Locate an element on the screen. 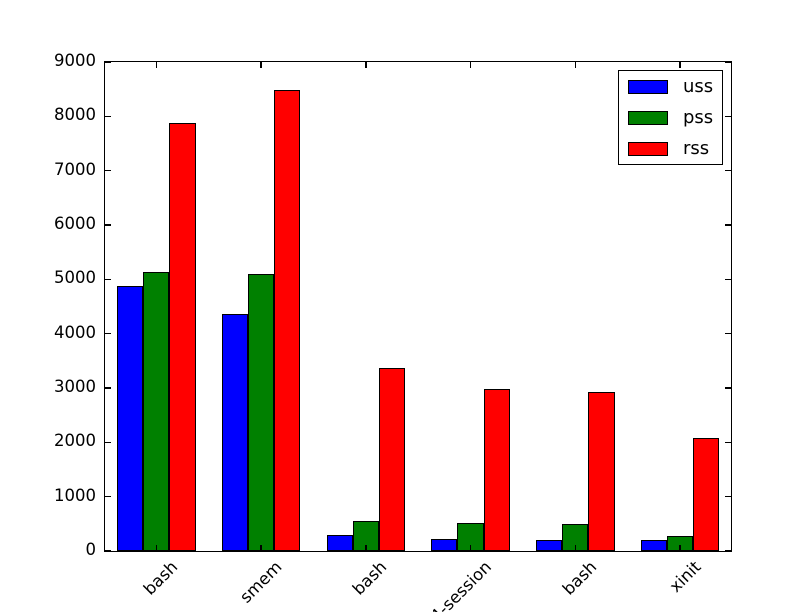 The image size is (812, 612). y-tick-label-0: 0 is located at coordinates (91, 549).